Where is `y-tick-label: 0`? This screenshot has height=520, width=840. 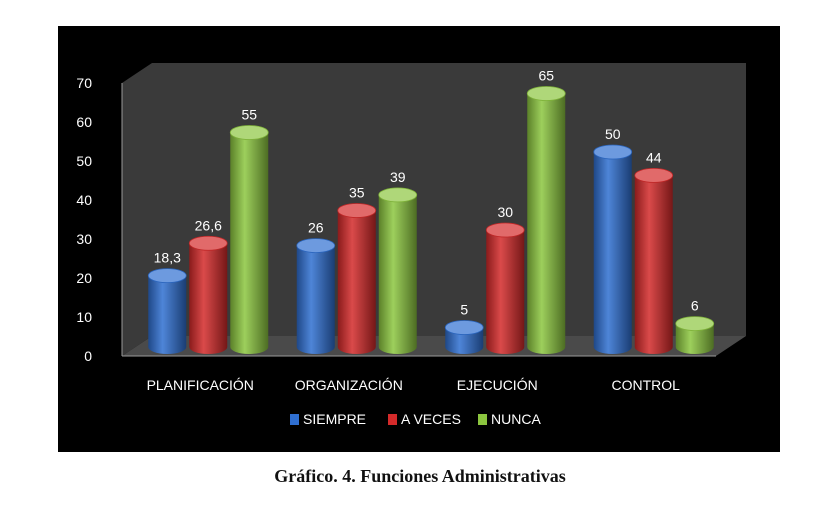 y-tick-label: 0 is located at coordinates (88, 356).